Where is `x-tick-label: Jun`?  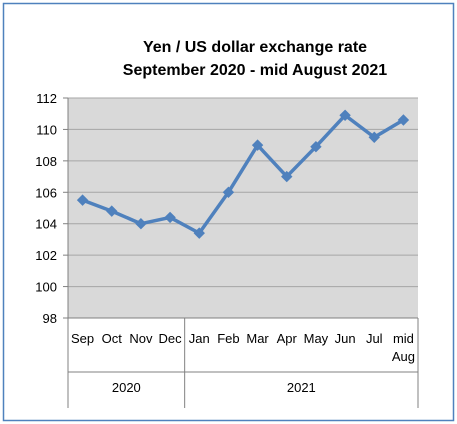 x-tick-label: Jun is located at coordinates (345, 338).